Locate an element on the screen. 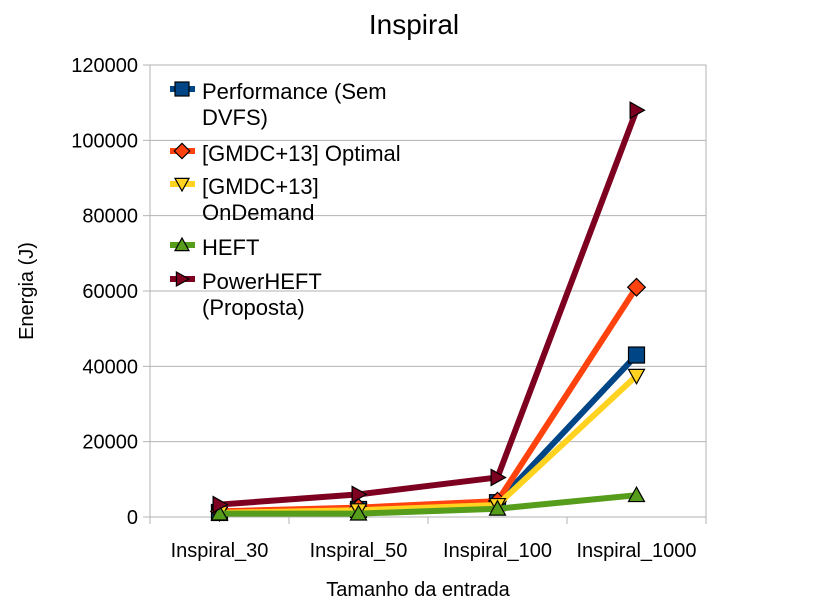  x-tick-label: Inspiral_1000 is located at coordinates (636, 551).